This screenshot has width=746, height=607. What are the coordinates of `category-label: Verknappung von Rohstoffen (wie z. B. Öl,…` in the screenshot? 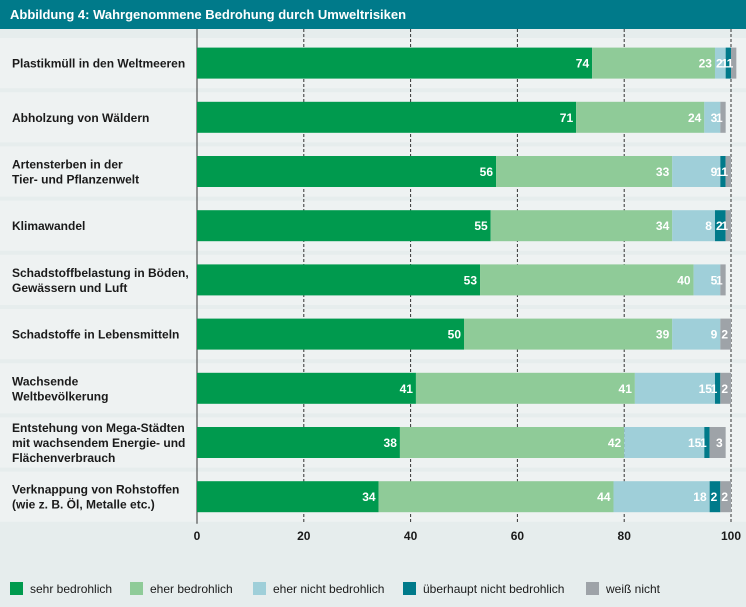 It's located at (95, 497).